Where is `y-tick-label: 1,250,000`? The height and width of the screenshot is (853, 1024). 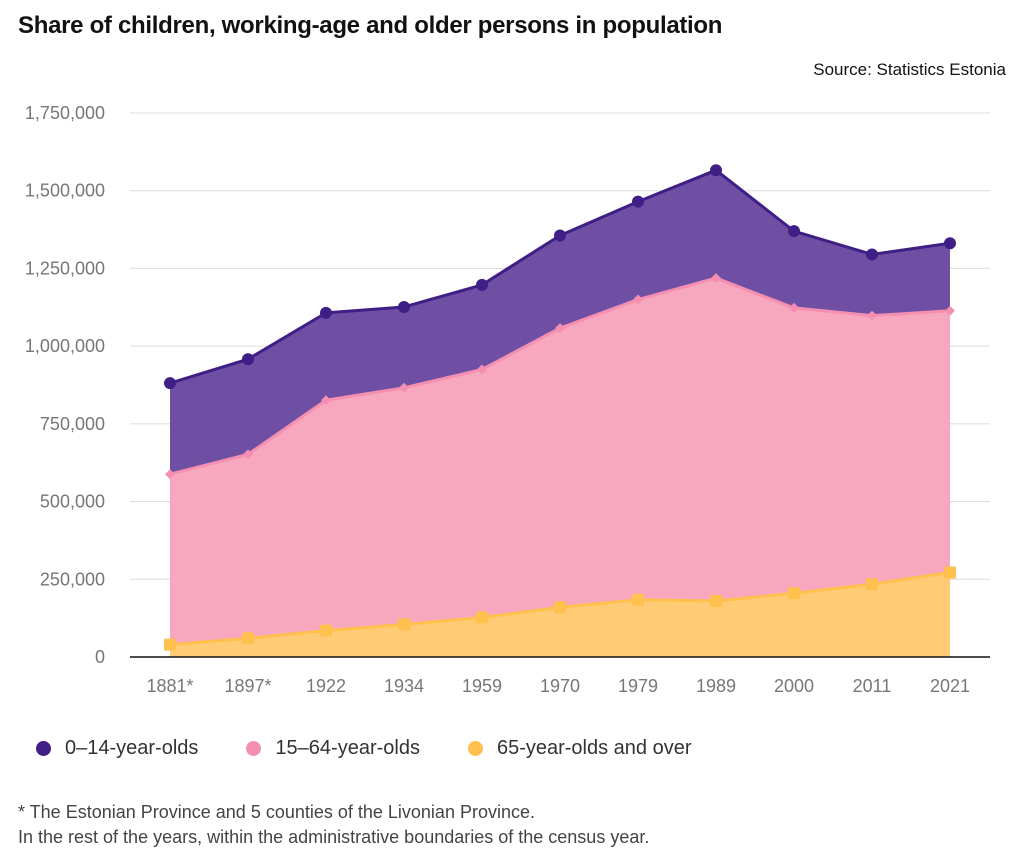 y-tick-label: 1,250,000 is located at coordinates (65, 268).